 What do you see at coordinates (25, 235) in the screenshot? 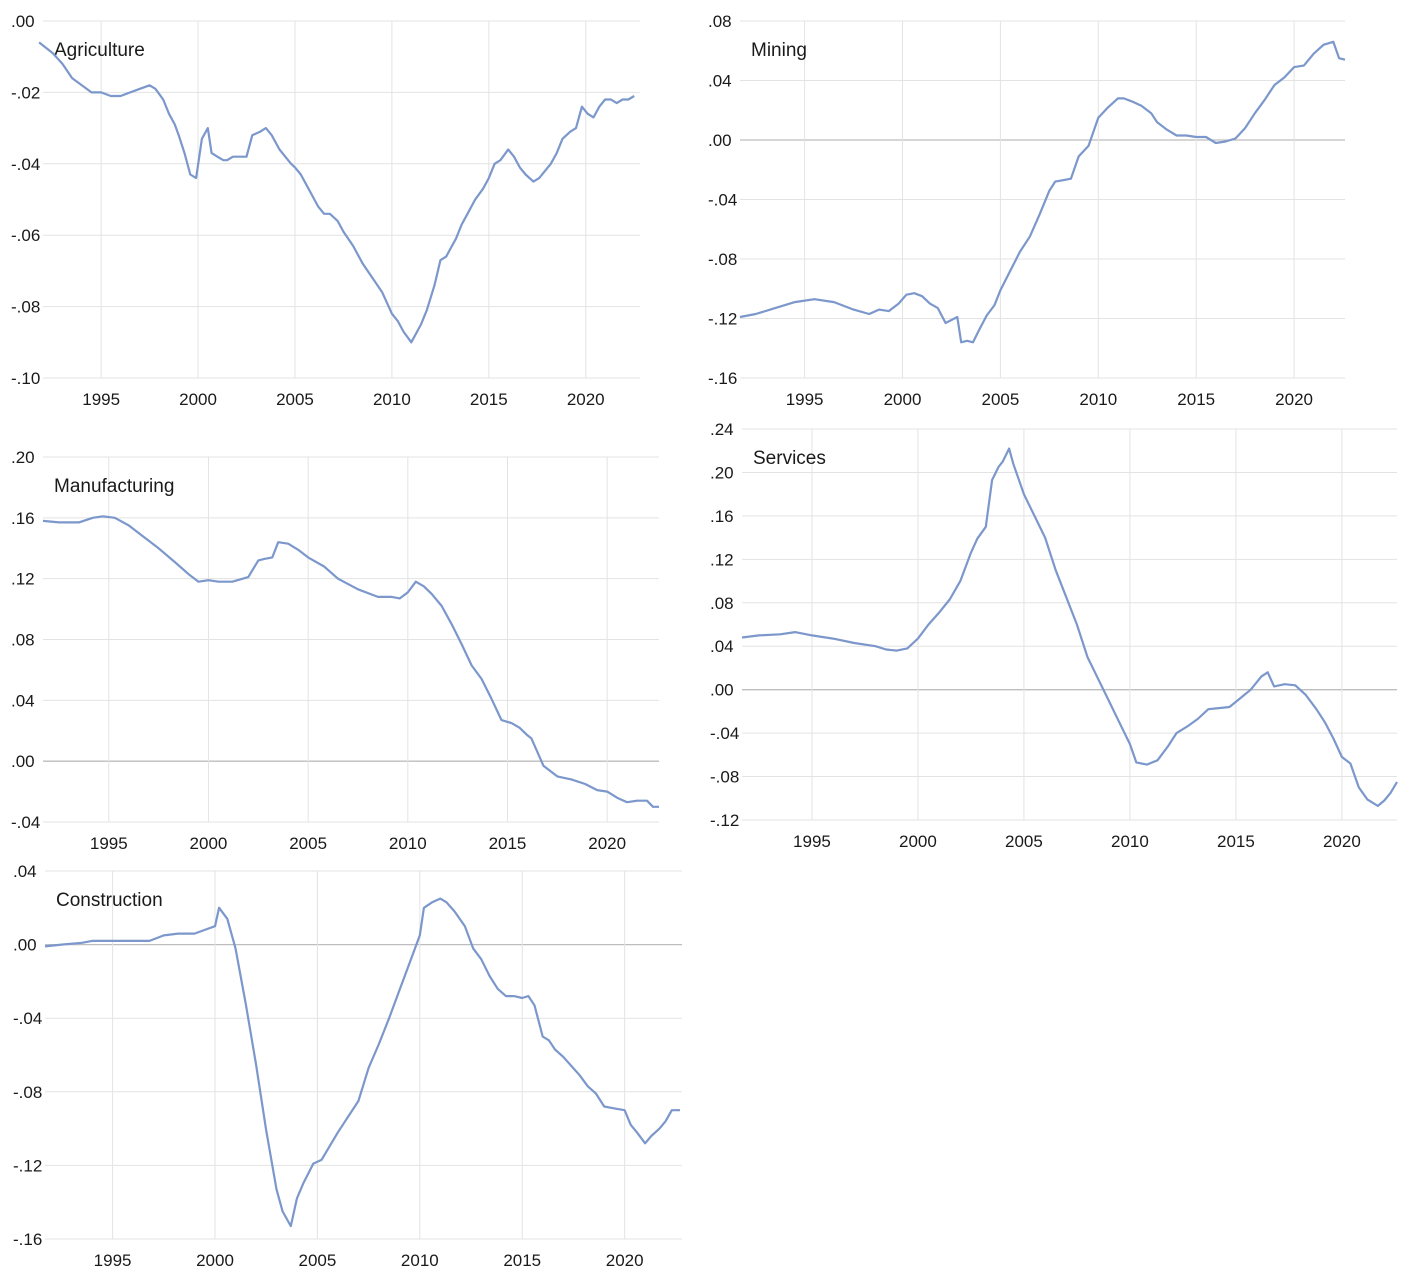
I see `y-tick-label: -.06` at bounding box center [25, 235].